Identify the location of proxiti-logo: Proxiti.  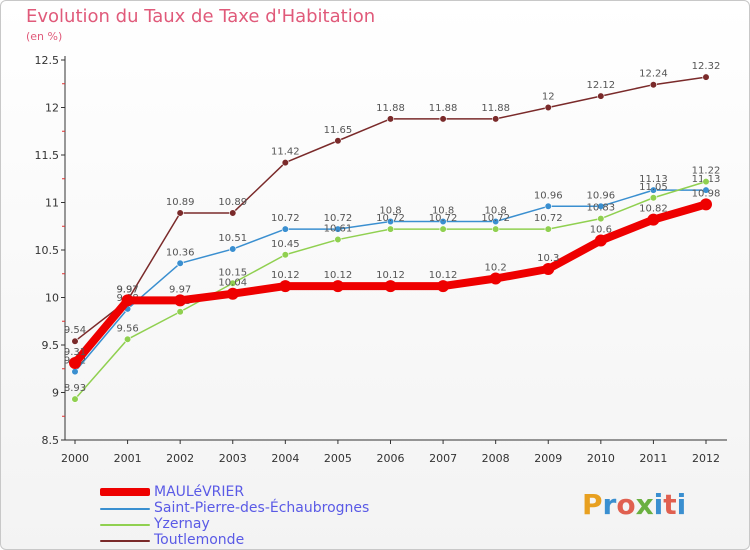
(634, 504).